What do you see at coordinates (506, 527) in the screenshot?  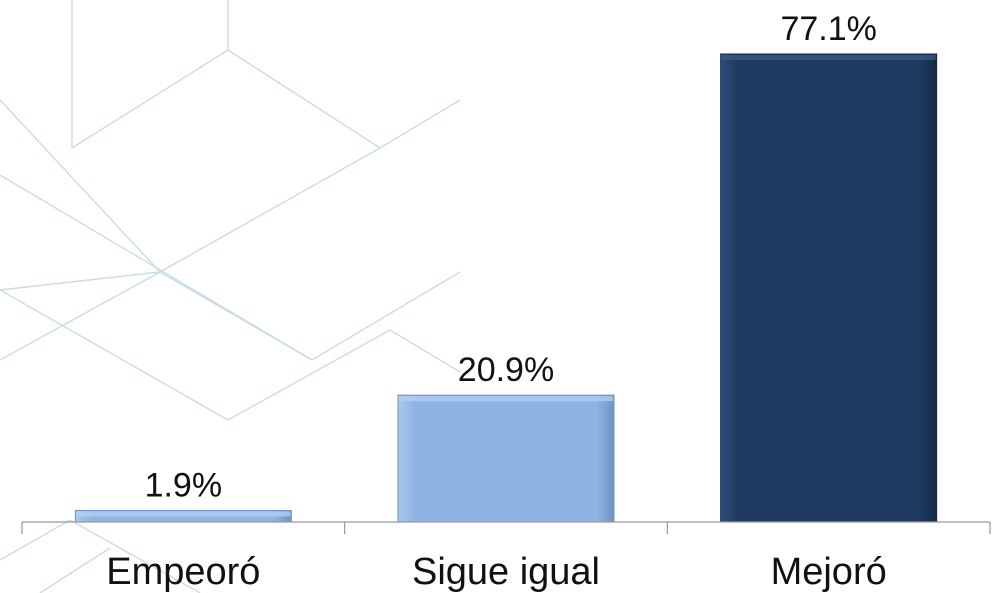 I see `x-axis` at bounding box center [506, 527].